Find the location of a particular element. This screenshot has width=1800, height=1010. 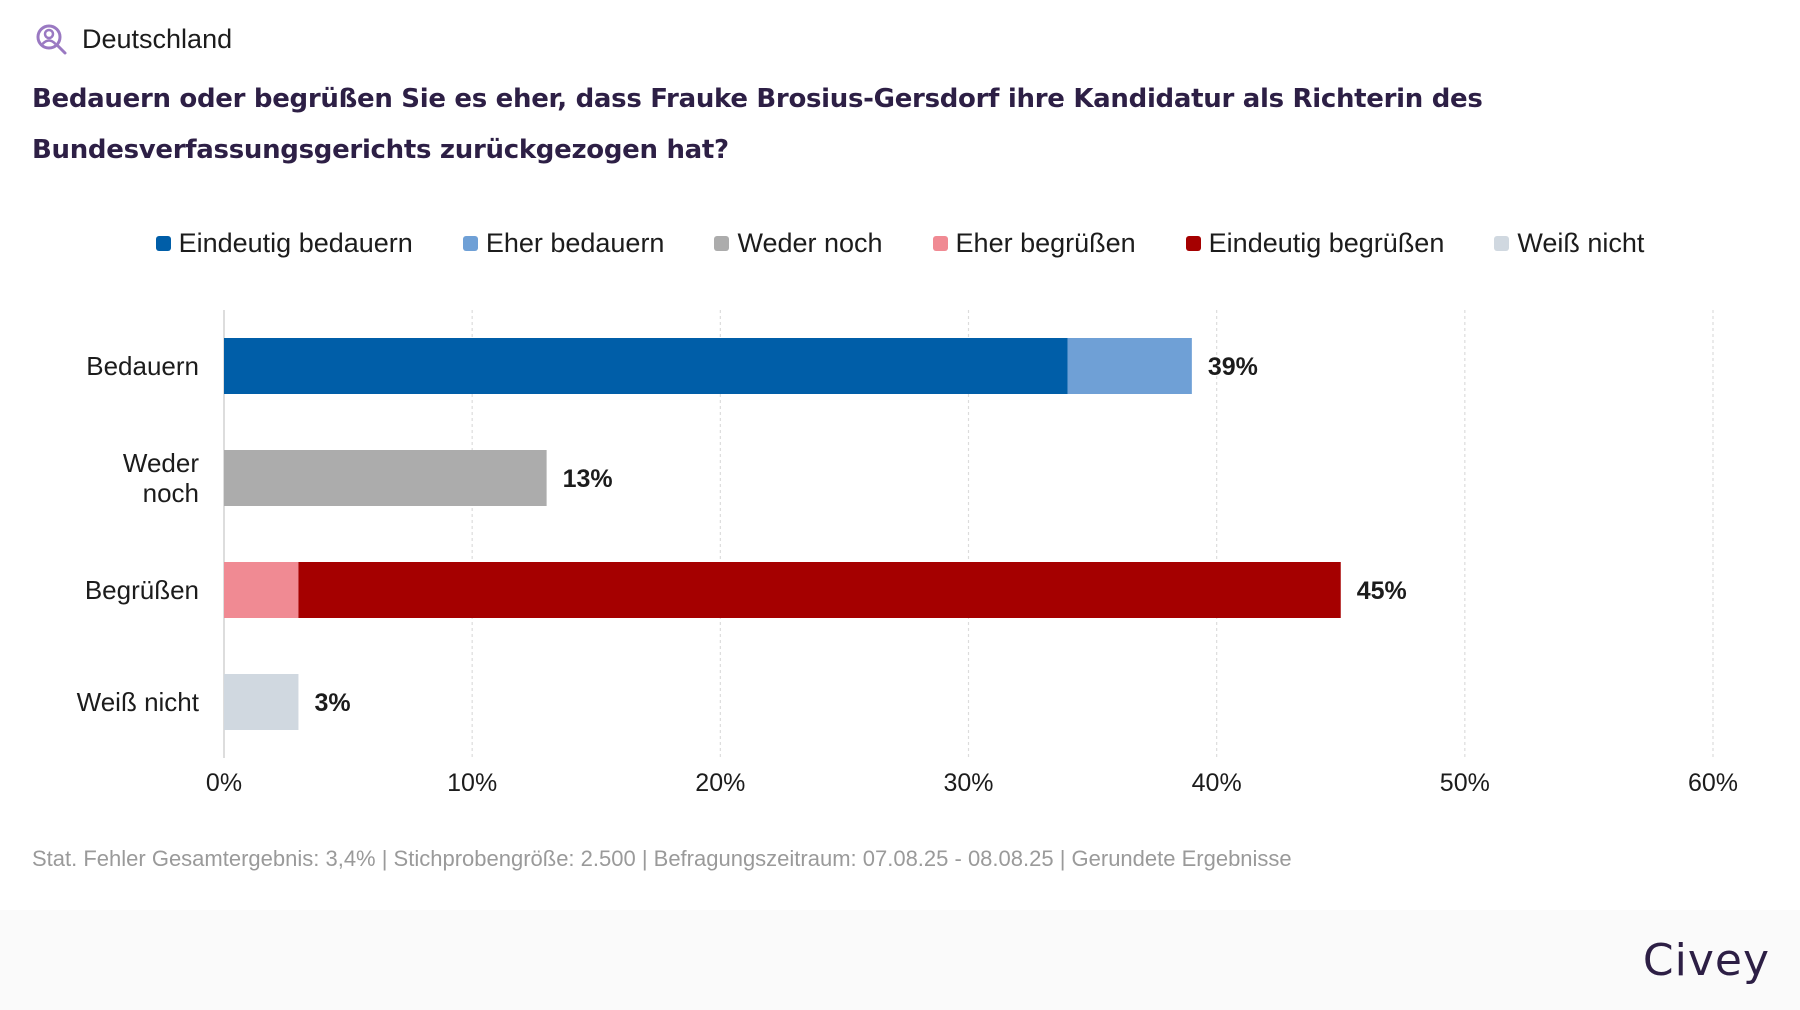

legend-label: Eher bedauern is located at coordinates (575, 243).